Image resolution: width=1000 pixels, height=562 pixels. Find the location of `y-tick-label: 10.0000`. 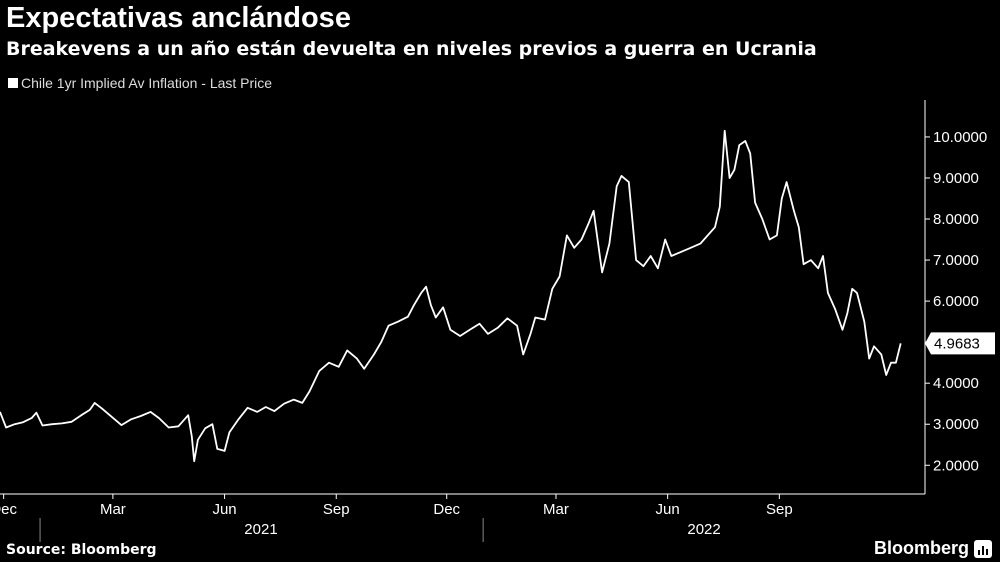

y-tick-label: 10.0000 is located at coordinates (960, 137).